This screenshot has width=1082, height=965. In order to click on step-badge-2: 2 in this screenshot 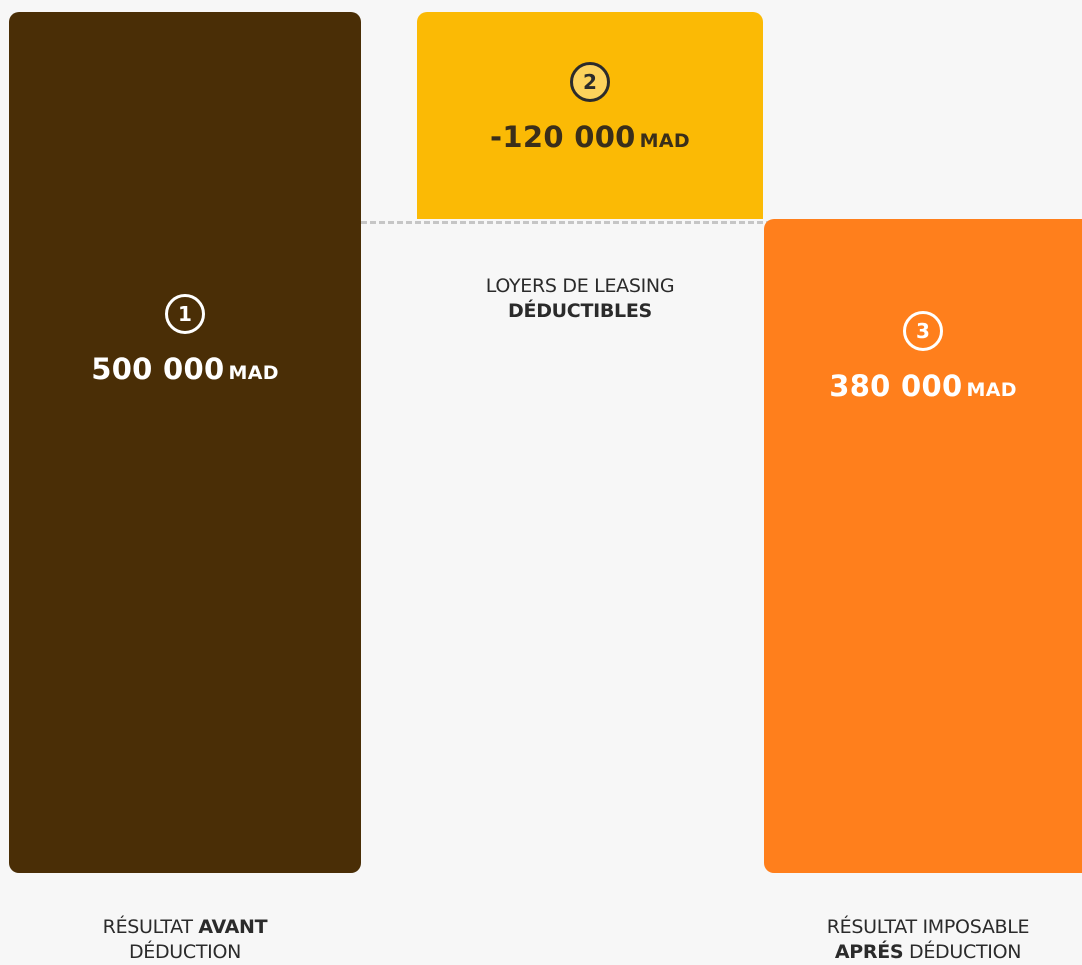, I will do `click(590, 82)`.